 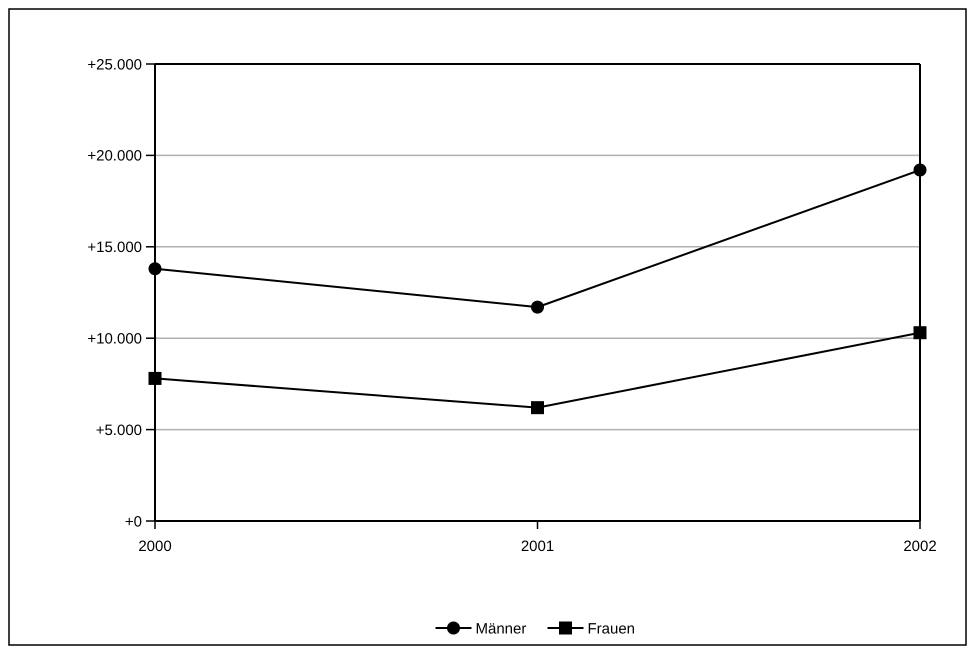 What do you see at coordinates (114, 156) in the screenshot?
I see `y-tick-label: +20.000` at bounding box center [114, 156].